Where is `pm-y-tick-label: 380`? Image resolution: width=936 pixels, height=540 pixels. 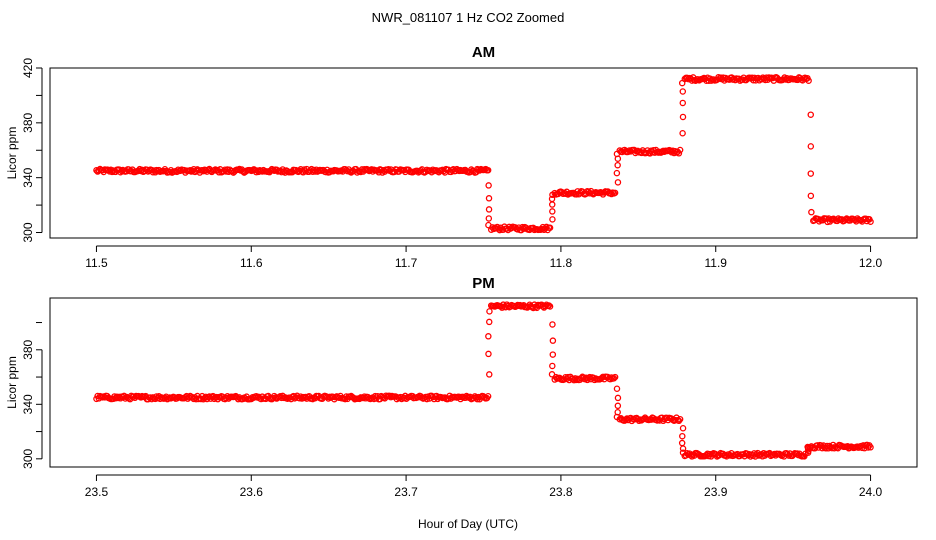 pm-y-tick-label: 380 is located at coordinates (28, 349).